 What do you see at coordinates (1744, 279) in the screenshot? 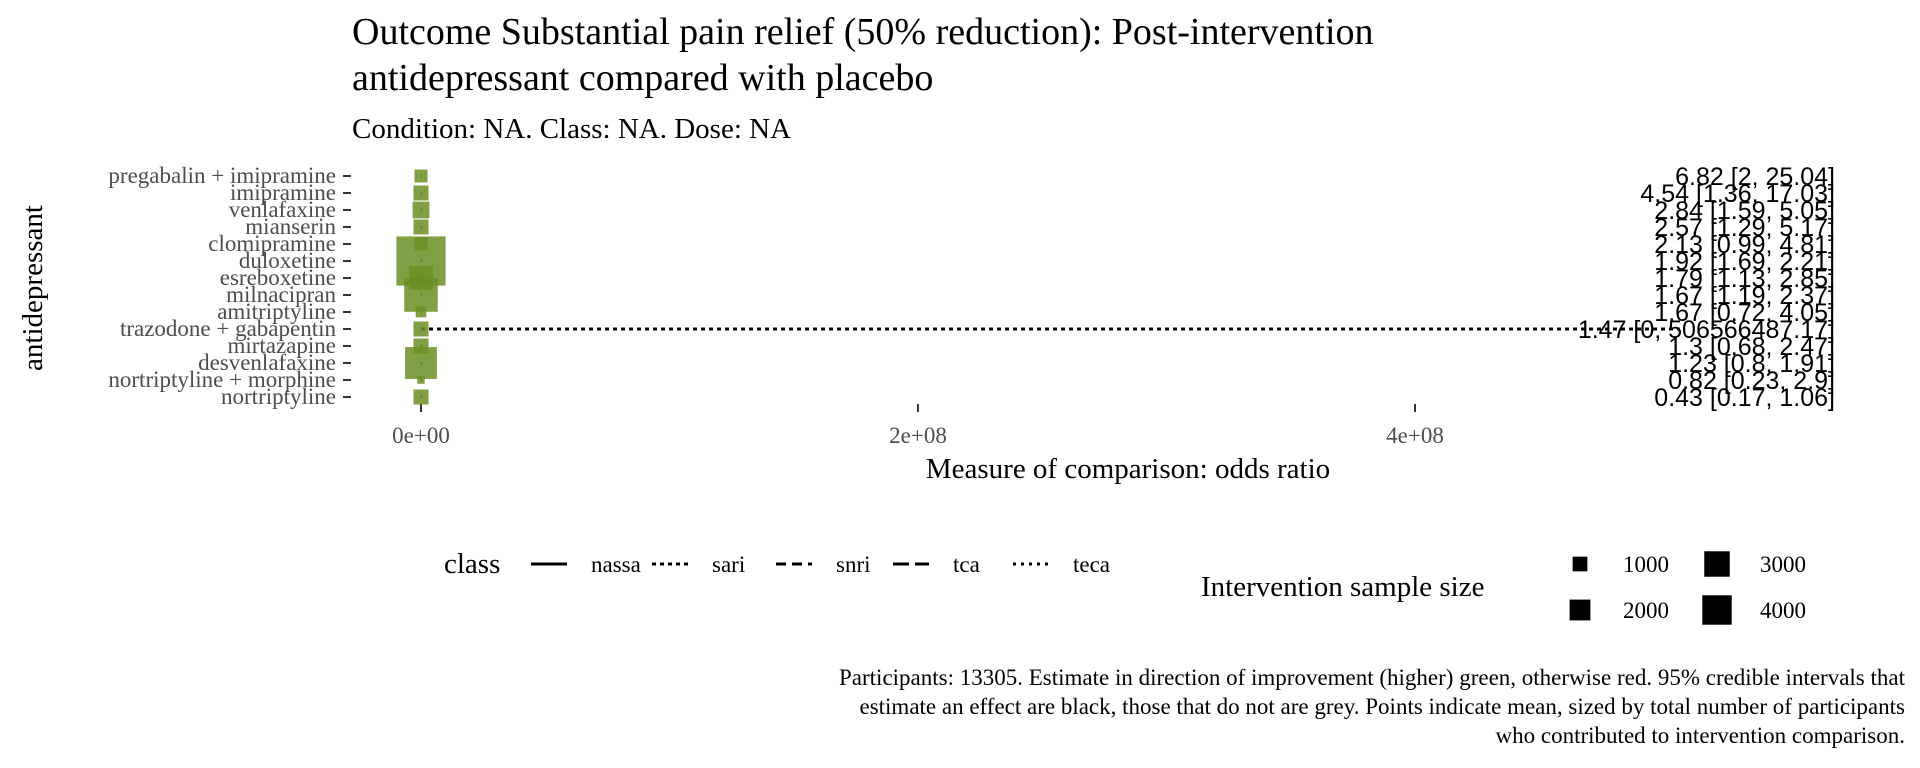
I see `estimate-label: 1.79 [1.13, 2.85]` at bounding box center [1744, 279].